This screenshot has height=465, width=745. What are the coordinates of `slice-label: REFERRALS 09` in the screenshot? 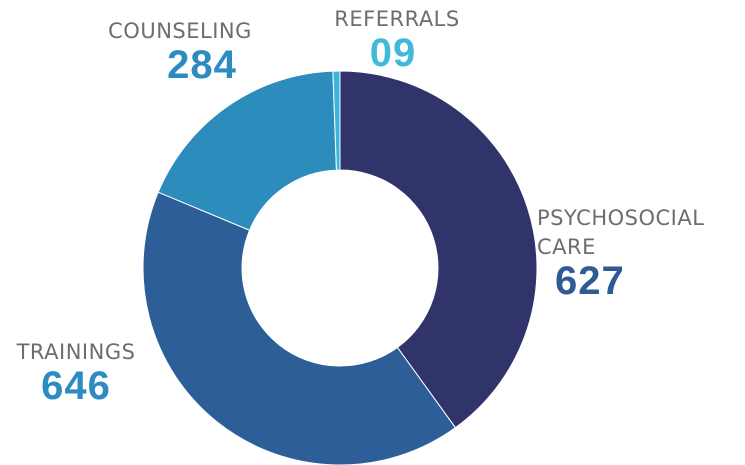 It's located at (397, 39).